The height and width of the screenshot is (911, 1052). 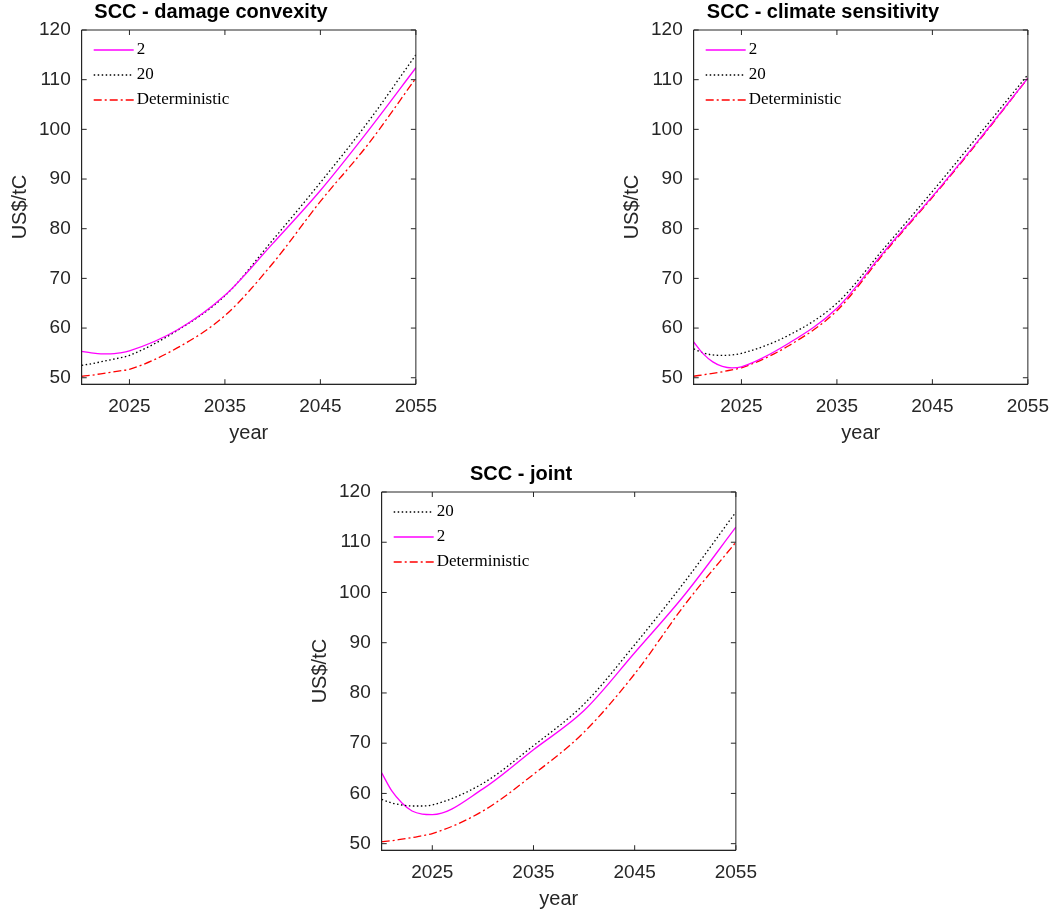 What do you see at coordinates (211, 11) in the screenshot?
I see `chart-title: SCC - damage convexity` at bounding box center [211, 11].